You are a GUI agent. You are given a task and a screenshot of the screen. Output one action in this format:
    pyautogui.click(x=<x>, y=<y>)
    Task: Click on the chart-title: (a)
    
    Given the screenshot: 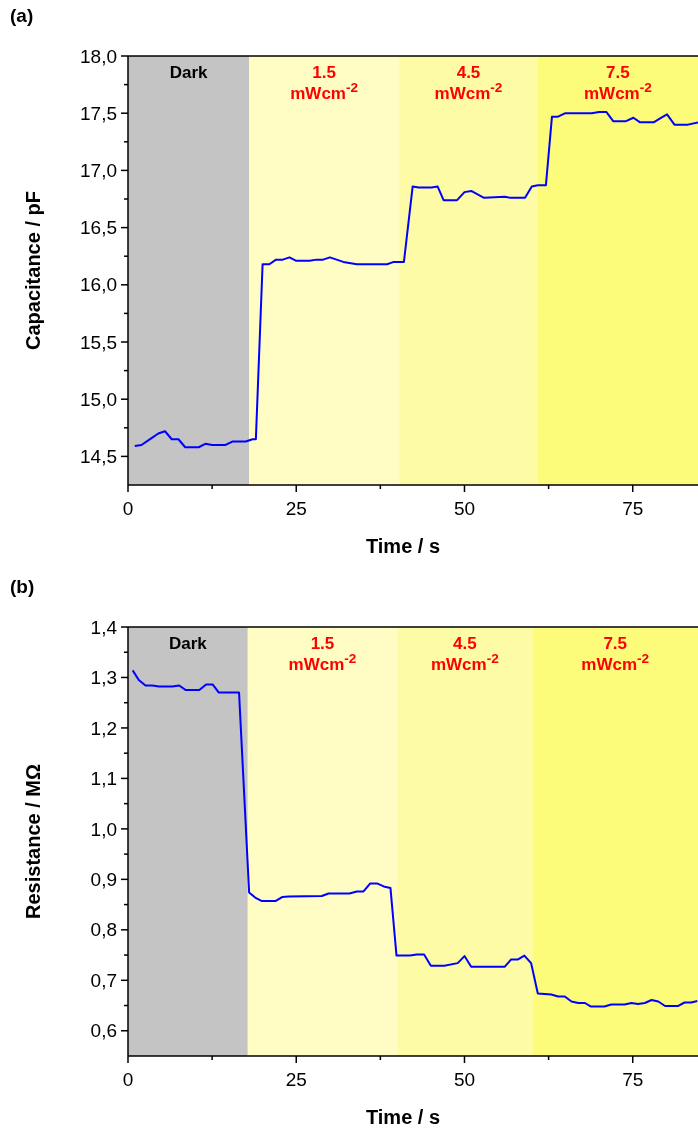 What is the action you would take?
    pyautogui.click(x=22, y=15)
    